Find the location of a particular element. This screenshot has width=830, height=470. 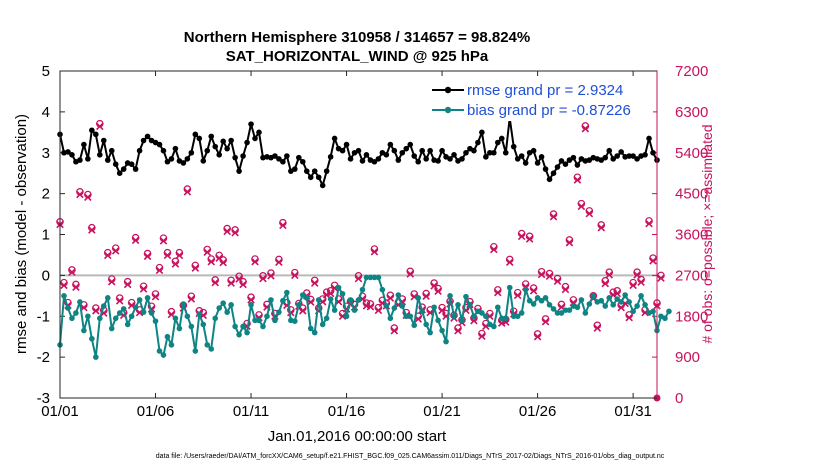

x-axis-label: Jan.01,2016 00:00:00 start is located at coordinates (357, 436).